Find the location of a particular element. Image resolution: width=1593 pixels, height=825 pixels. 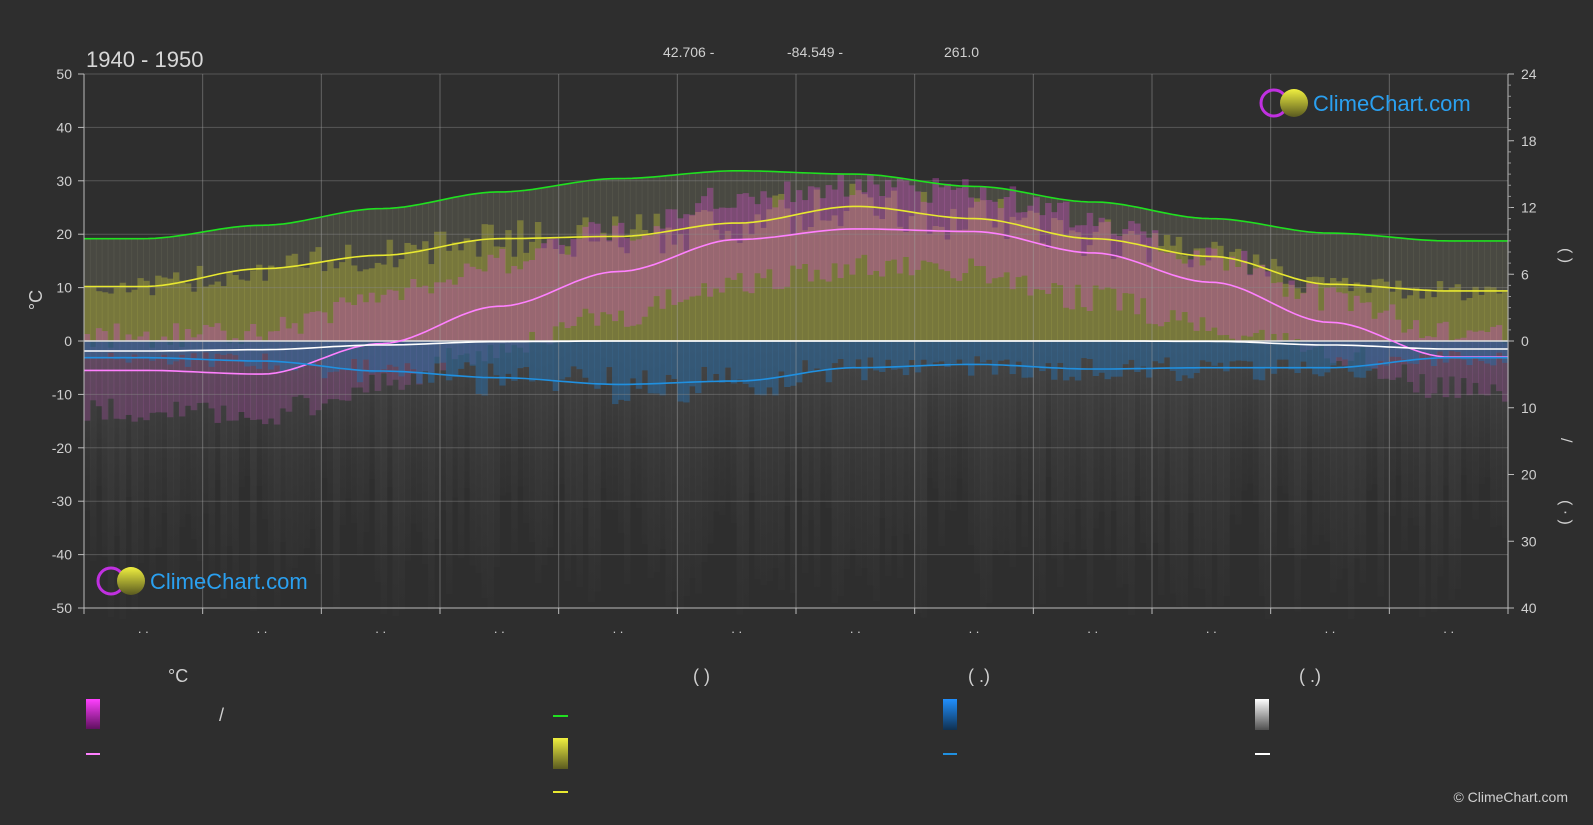

longitude-value: -84.549 - is located at coordinates (815, 52).